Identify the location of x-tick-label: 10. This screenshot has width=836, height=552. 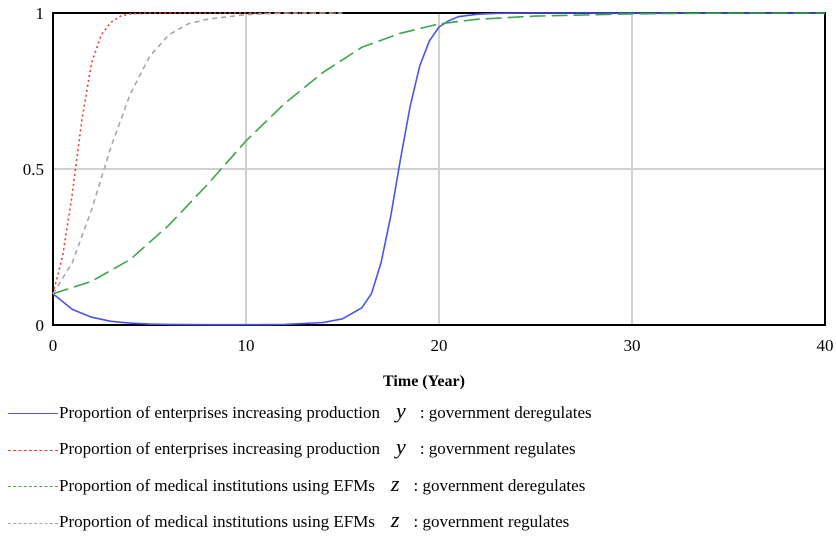
(246, 345).